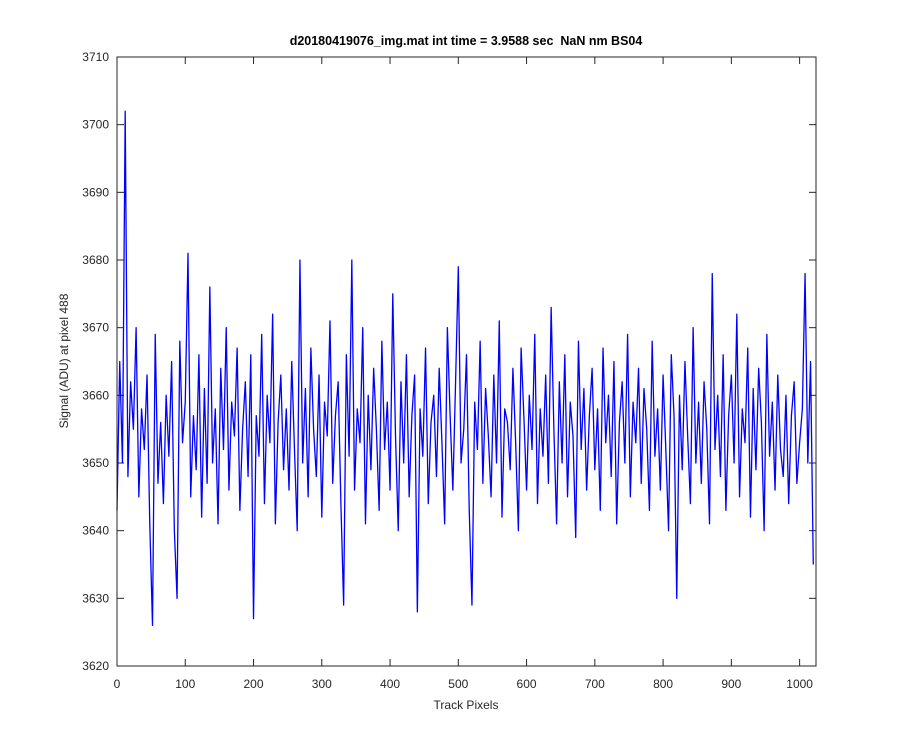 The width and height of the screenshot is (900, 755). I want to click on y-tick-label: 3660, so click(95, 395).